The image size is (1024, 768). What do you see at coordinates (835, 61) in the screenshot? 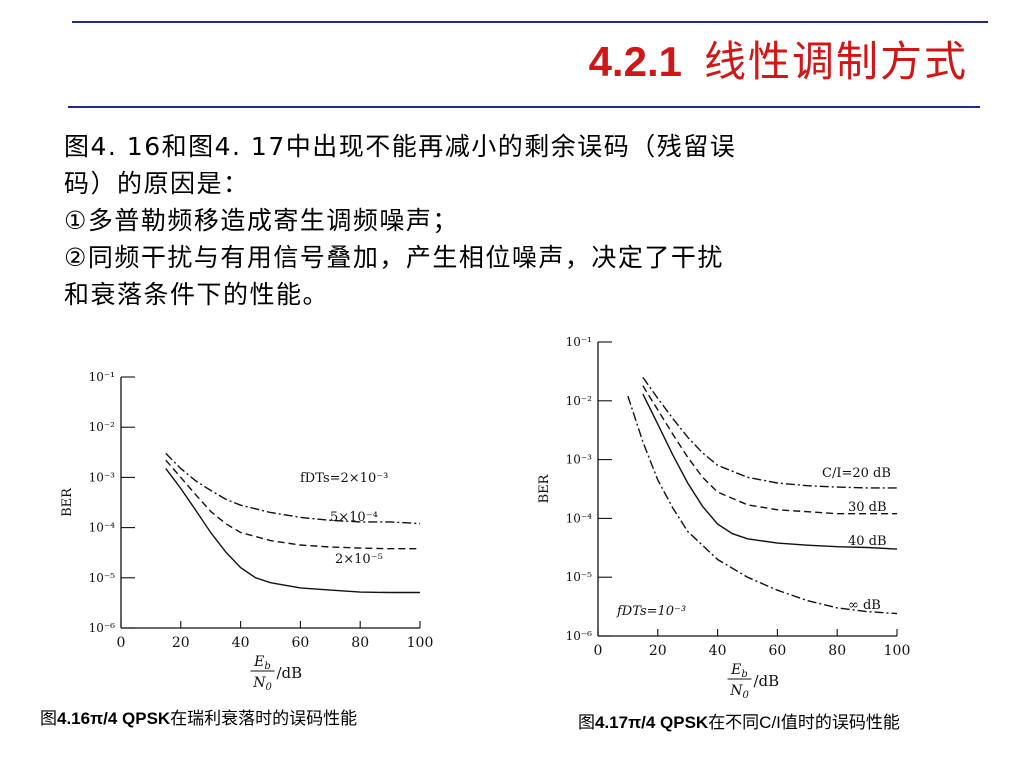
I see `title-text: 线性调制方式` at bounding box center [835, 61].